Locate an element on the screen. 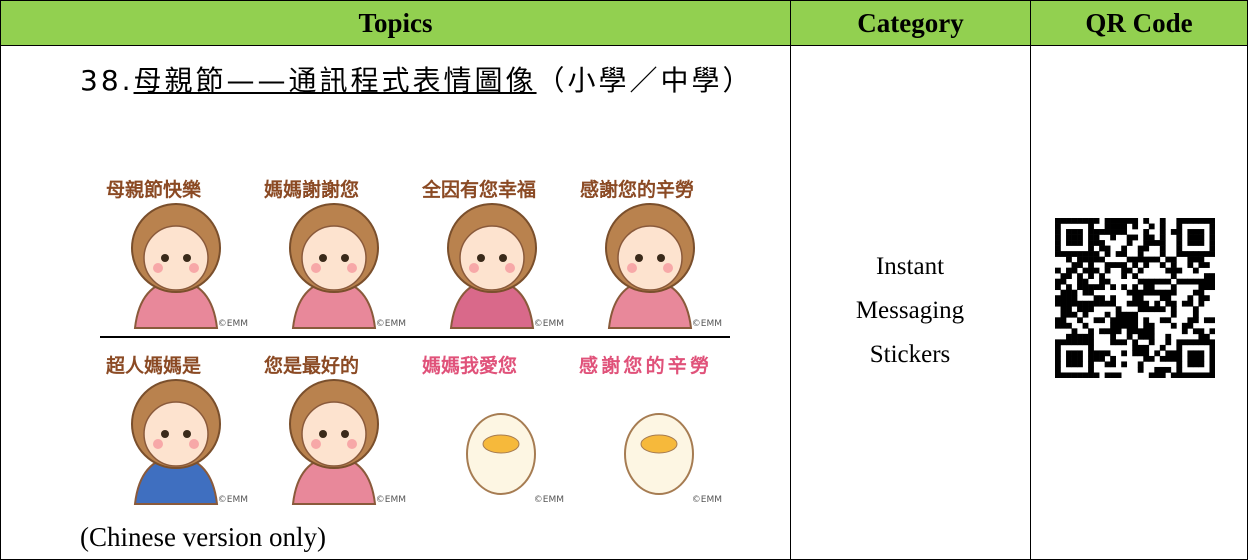 The height and width of the screenshot is (560, 1248). qr-code is located at coordinates (1135, 298).